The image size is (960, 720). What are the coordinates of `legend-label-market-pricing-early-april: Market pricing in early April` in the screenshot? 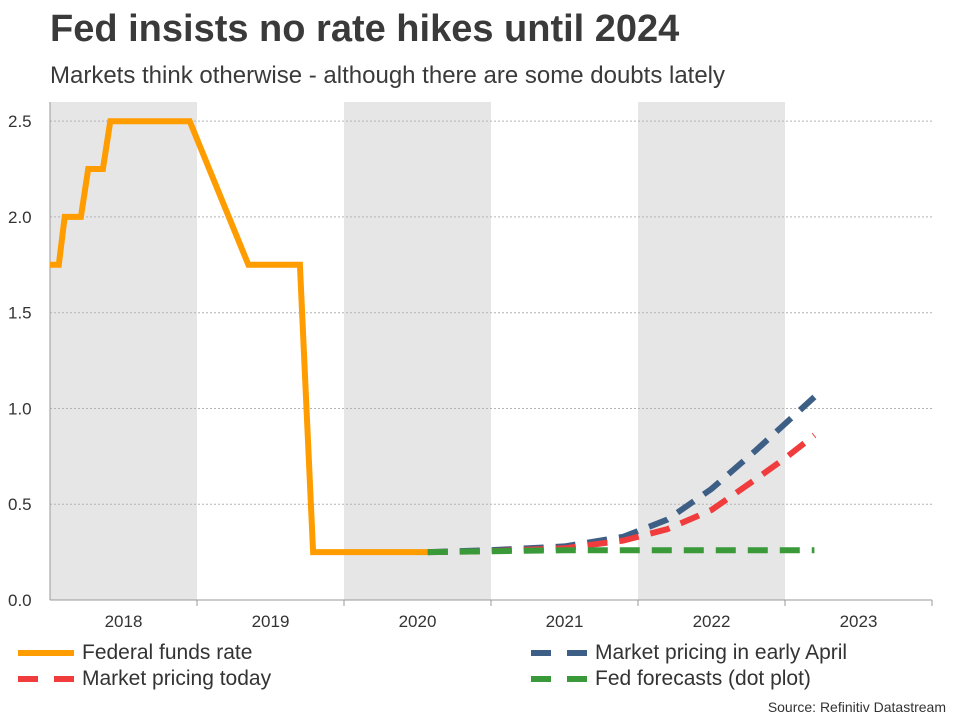 It's located at (721, 652).